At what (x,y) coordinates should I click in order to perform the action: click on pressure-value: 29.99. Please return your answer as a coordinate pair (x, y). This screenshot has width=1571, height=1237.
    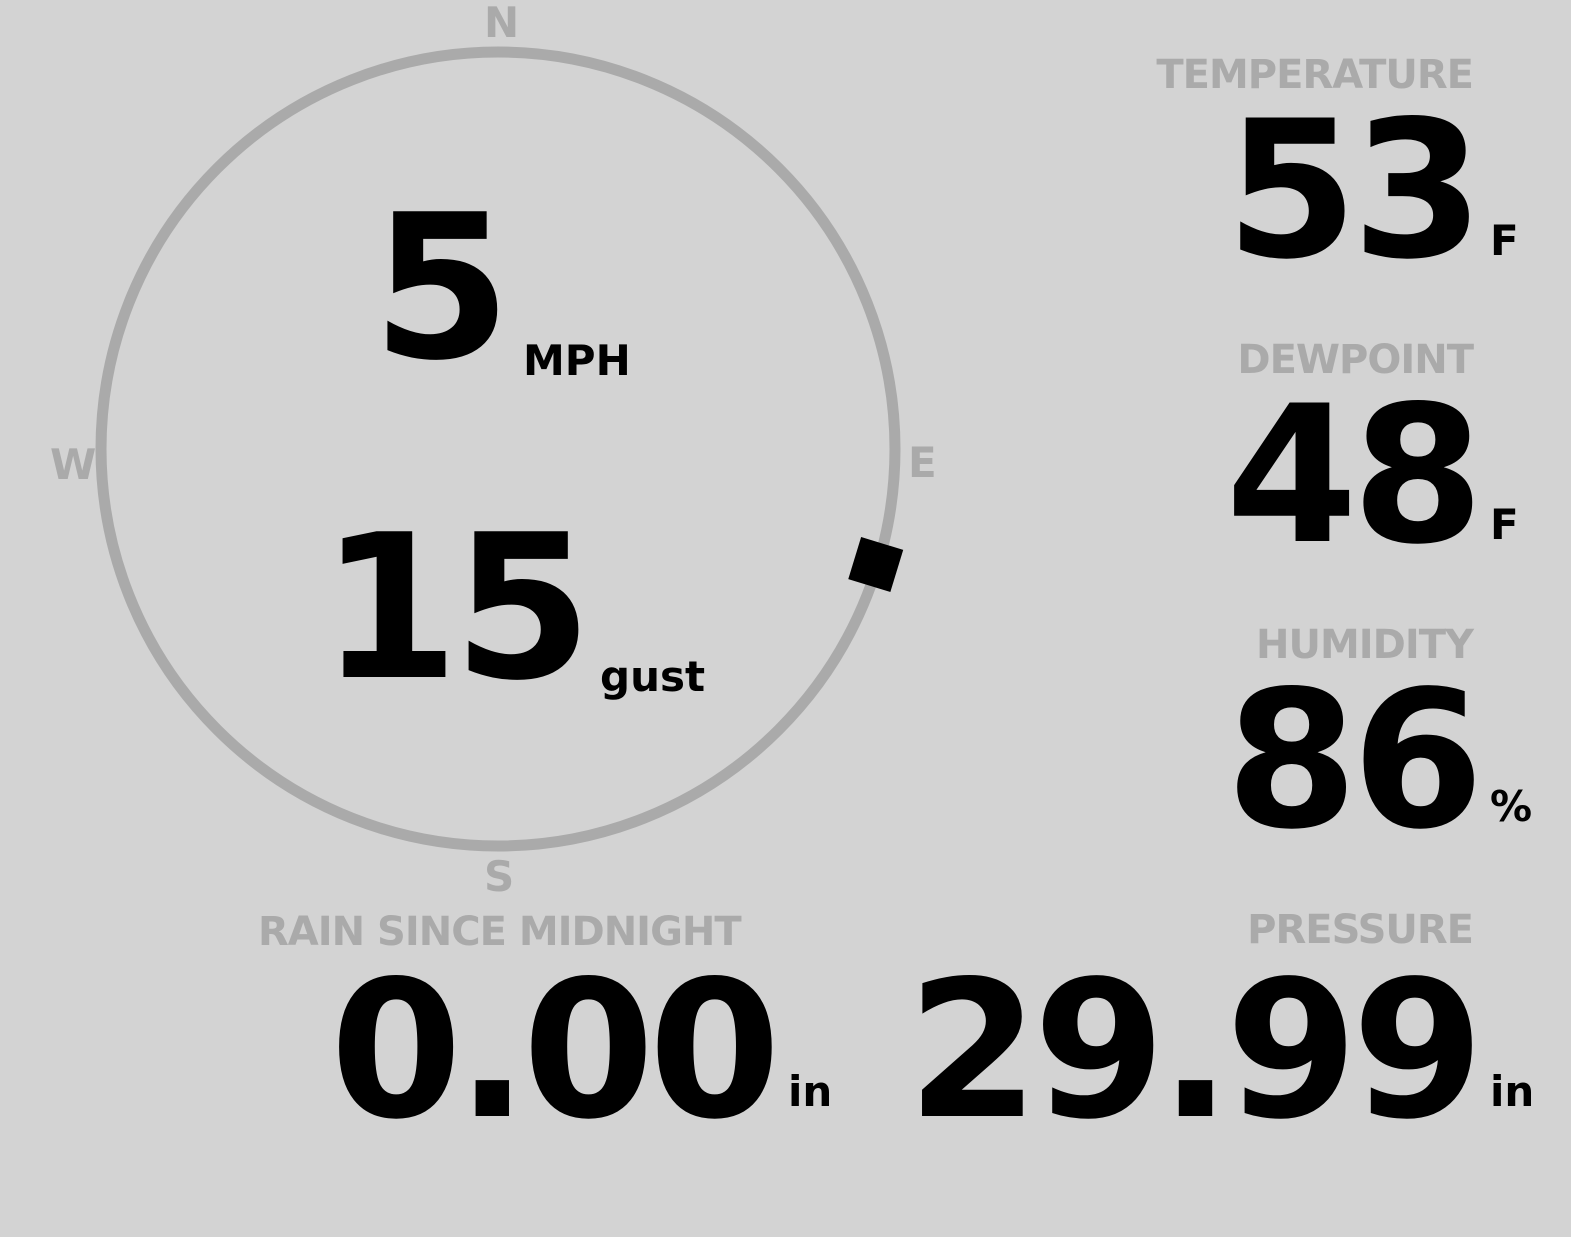
    Looking at the image, I should click on (1195, 1050).